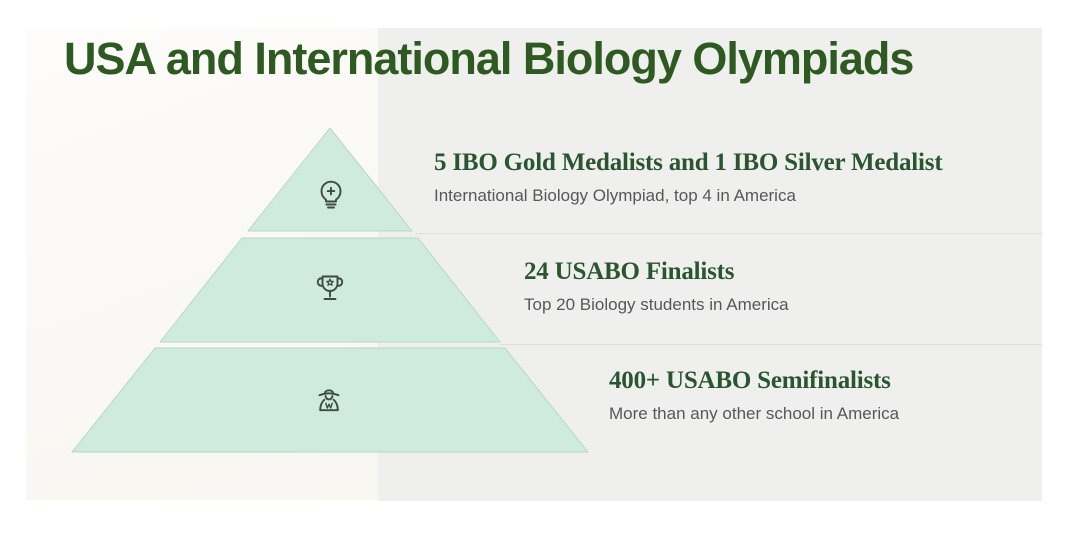  Describe the element at coordinates (754, 413) in the screenshot. I see `tier-3-subtext: More than any other school in America` at that location.